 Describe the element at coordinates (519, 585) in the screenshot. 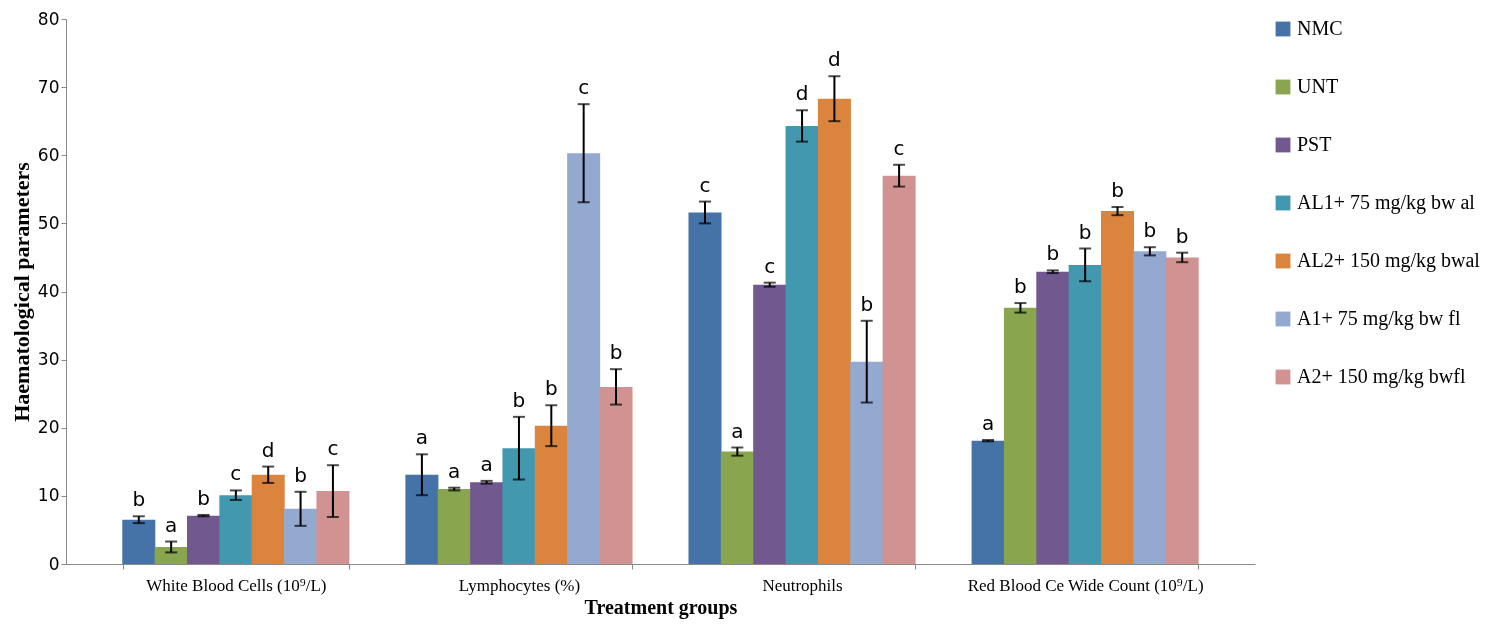

I see `x-tick-label: Lymphocytes (%)` at that location.